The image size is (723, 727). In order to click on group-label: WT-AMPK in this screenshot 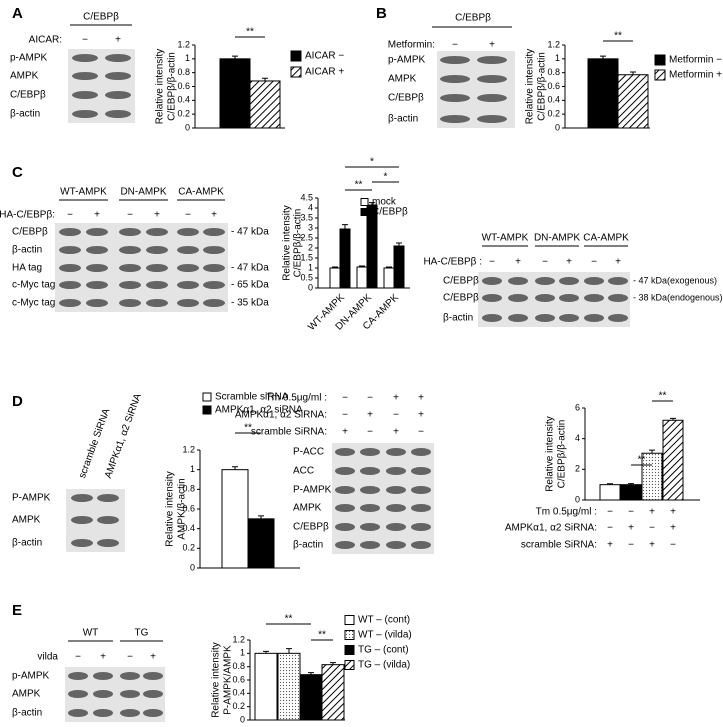, I will do `click(83, 192)`.